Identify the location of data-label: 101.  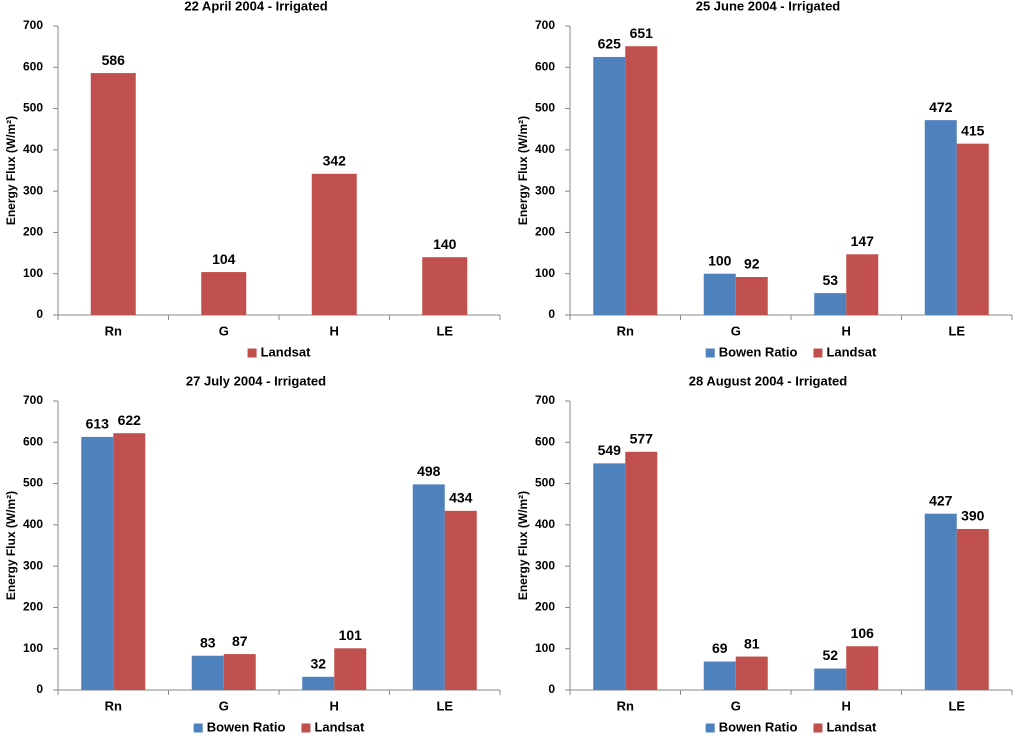
(351, 635).